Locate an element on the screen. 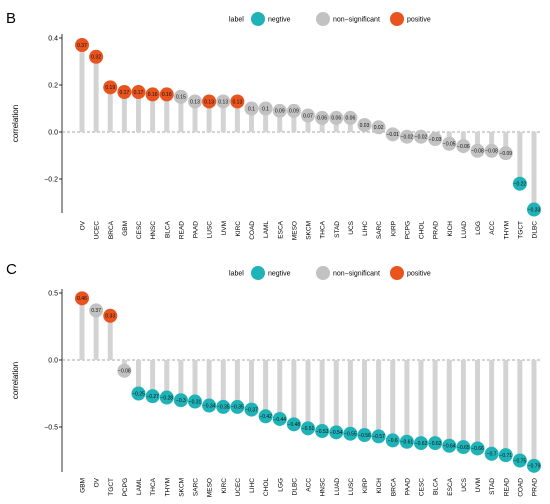  data-label: 0.17 is located at coordinates (125, 93).